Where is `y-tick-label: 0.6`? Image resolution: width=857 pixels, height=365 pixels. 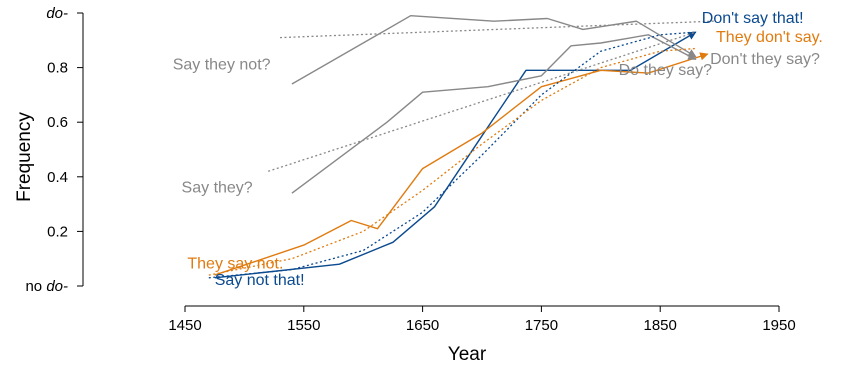 y-tick-label: 0.6 is located at coordinates (57, 122).